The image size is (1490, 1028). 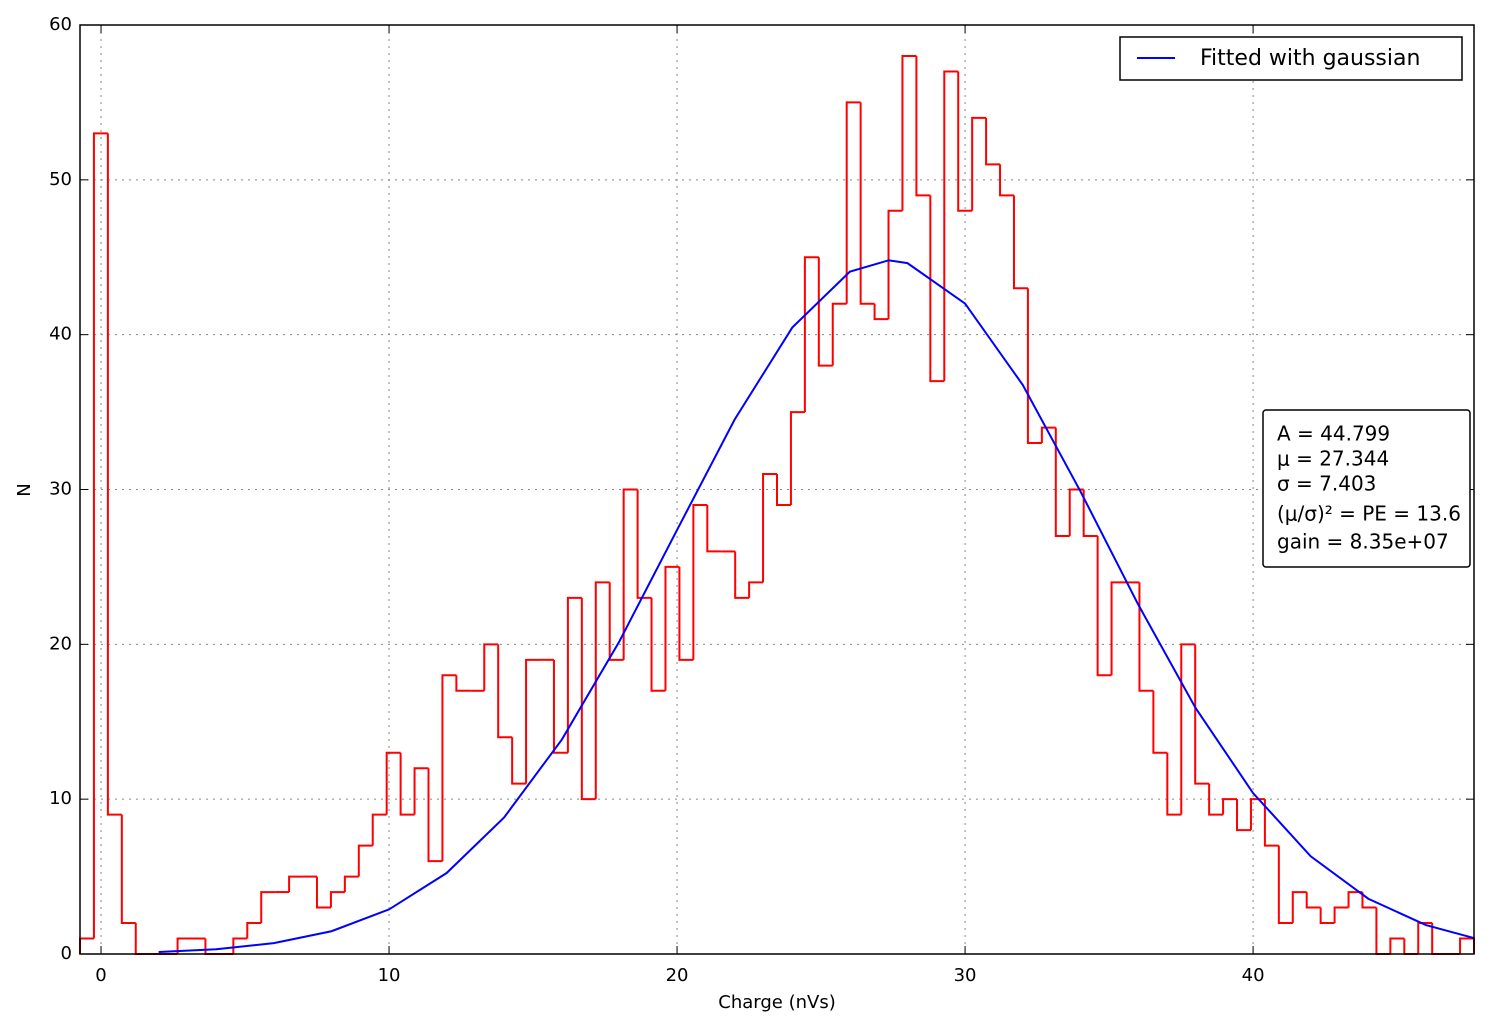 What do you see at coordinates (24, 489) in the screenshot?
I see `y-axis-label: N` at bounding box center [24, 489].